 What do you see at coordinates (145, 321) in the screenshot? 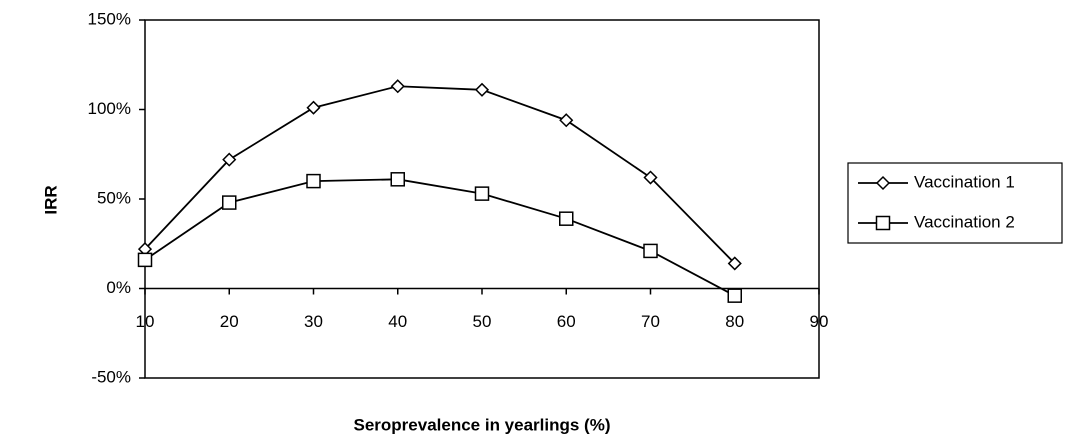
I see `x-tick-label: 10` at bounding box center [145, 321].